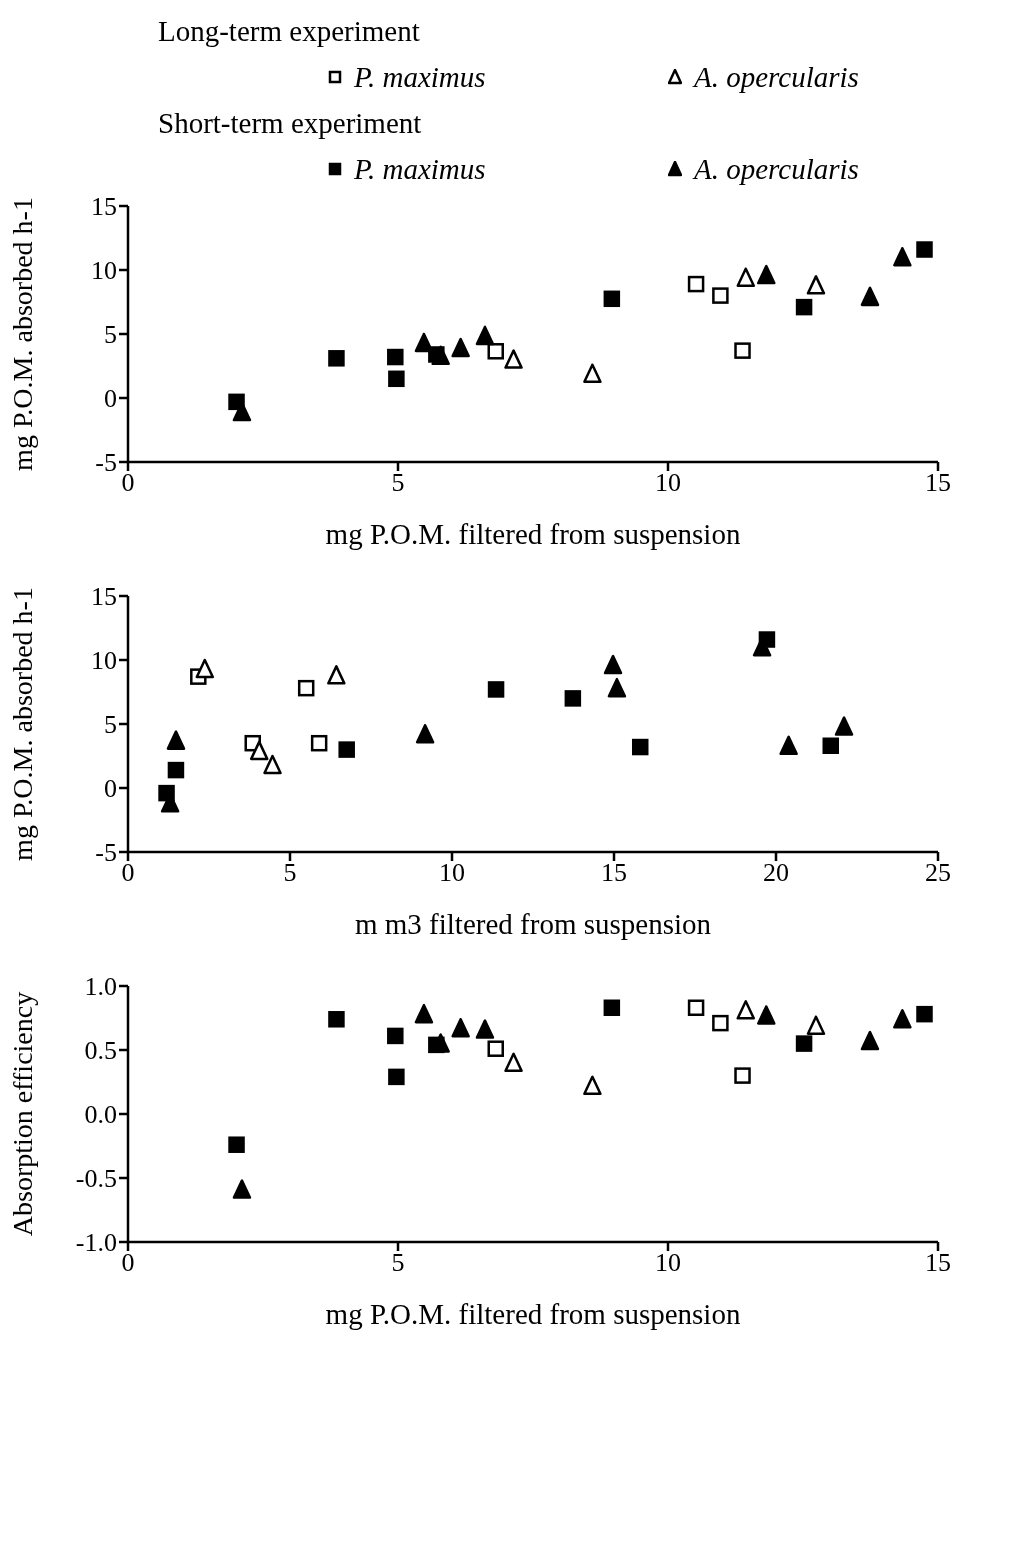 The image size is (1027, 1566). I want to click on x-axis-title: m m3 filtered from suspension, so click(533, 924).